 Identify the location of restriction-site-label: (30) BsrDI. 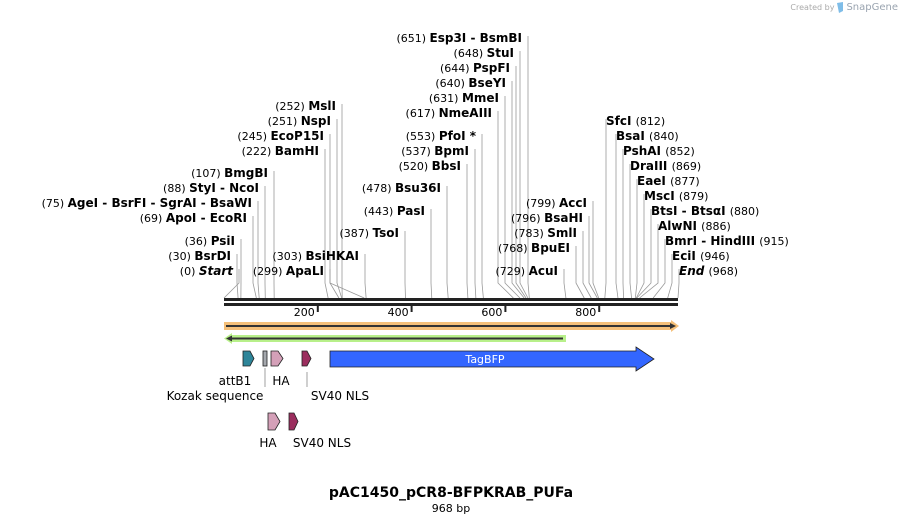
(199, 256).